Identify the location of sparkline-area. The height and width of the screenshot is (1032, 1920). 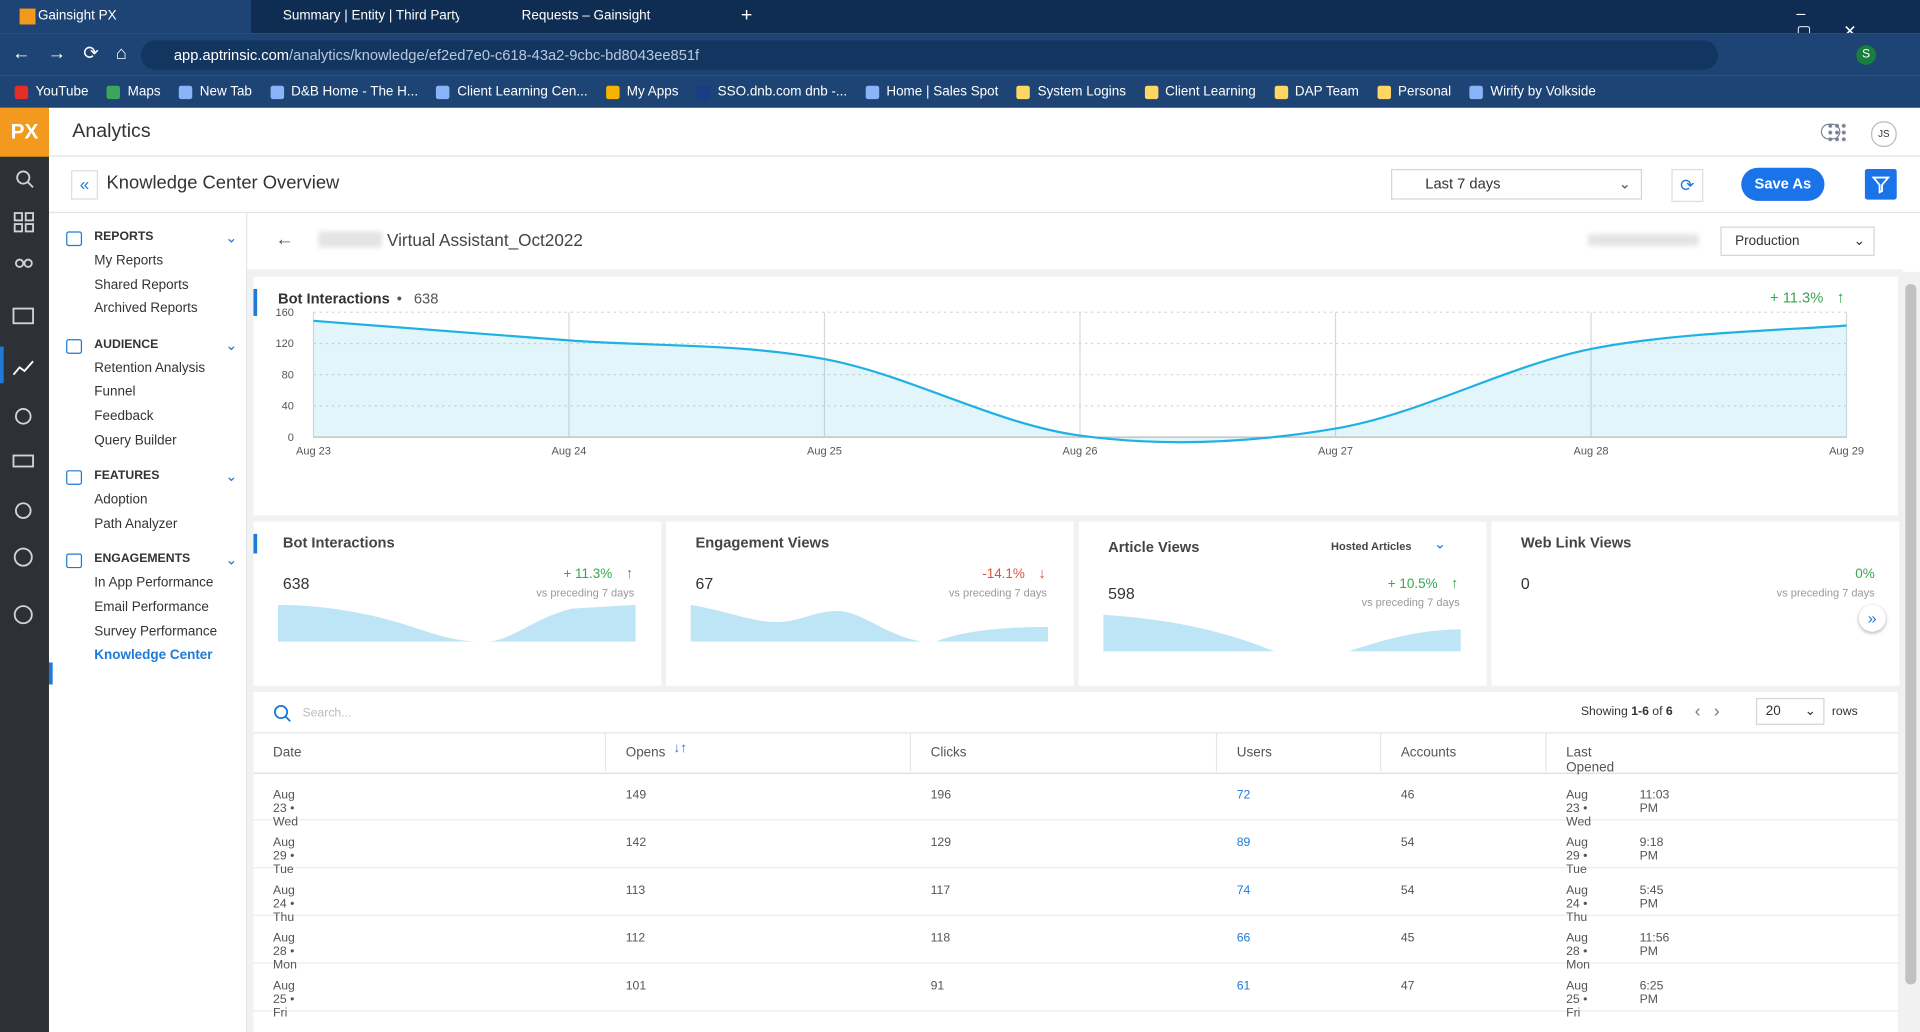
(1282, 633).